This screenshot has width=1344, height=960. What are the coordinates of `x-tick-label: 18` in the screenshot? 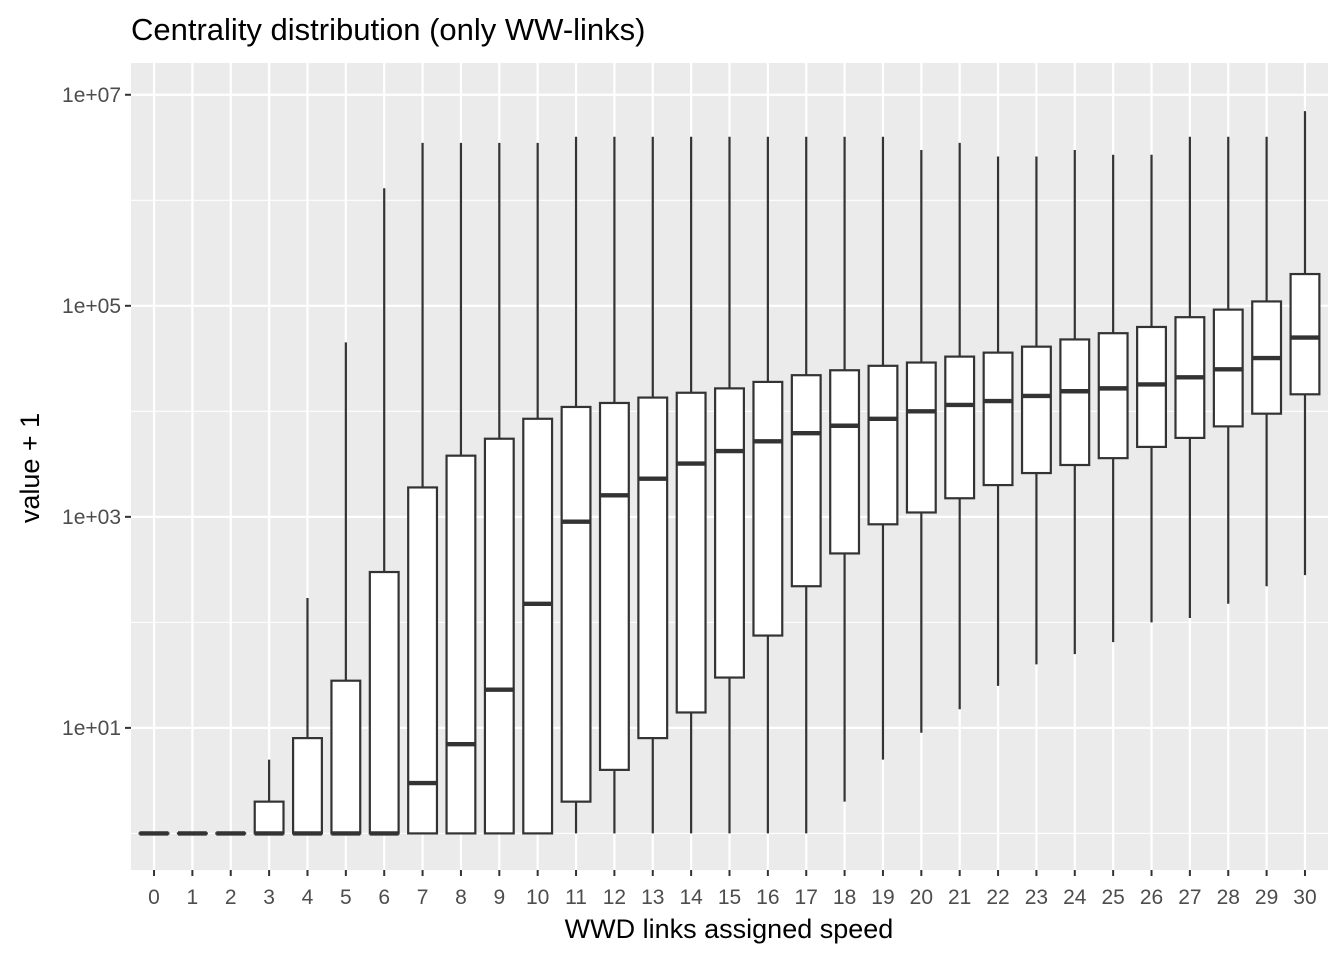 It's located at (844, 897).